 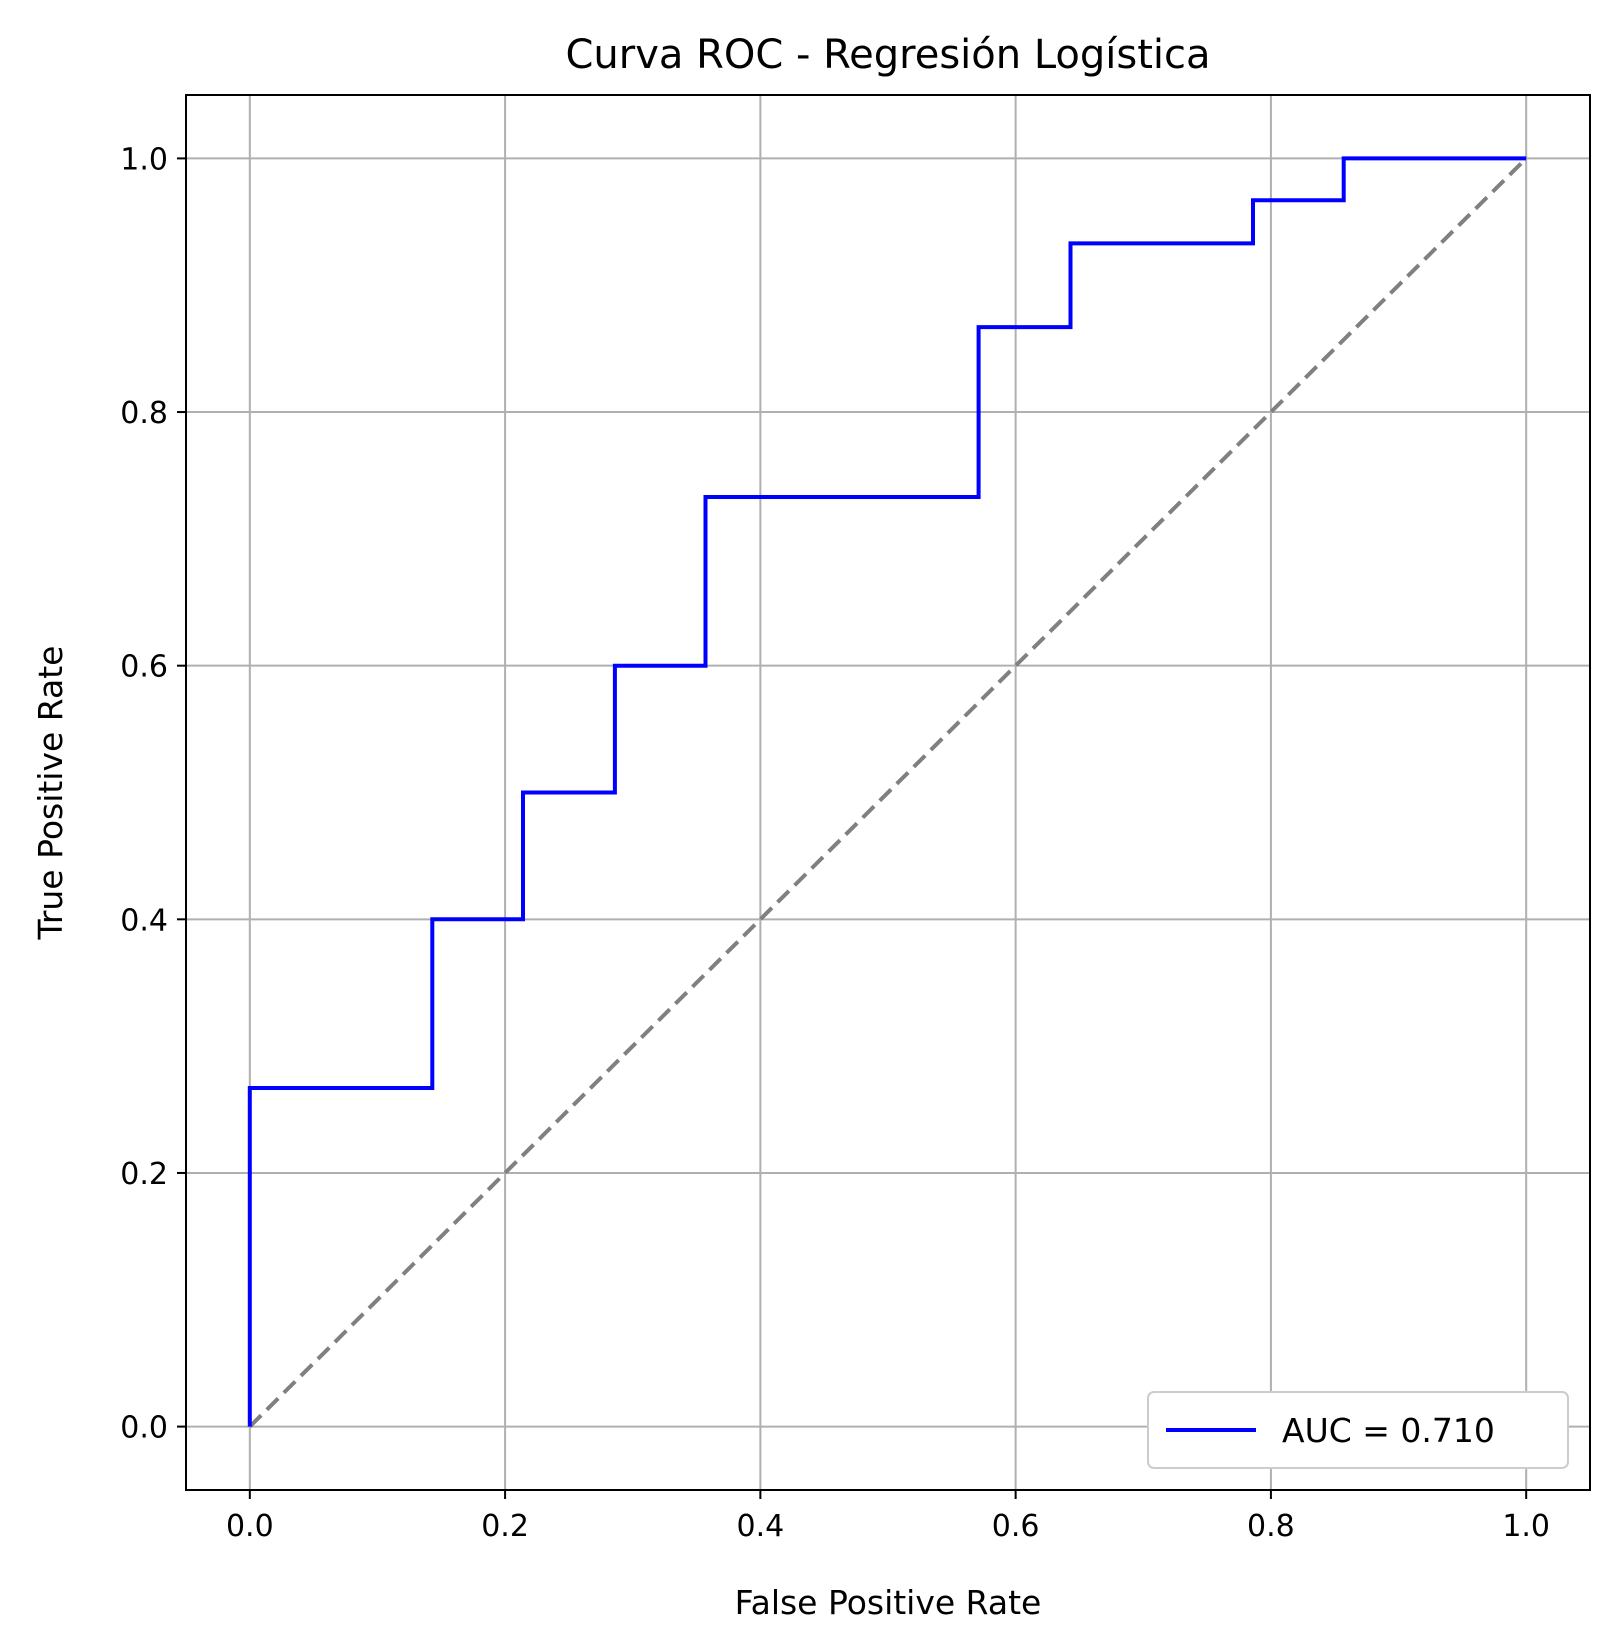 I want to click on x-tick-label: 0.6, so click(x=1016, y=1526).